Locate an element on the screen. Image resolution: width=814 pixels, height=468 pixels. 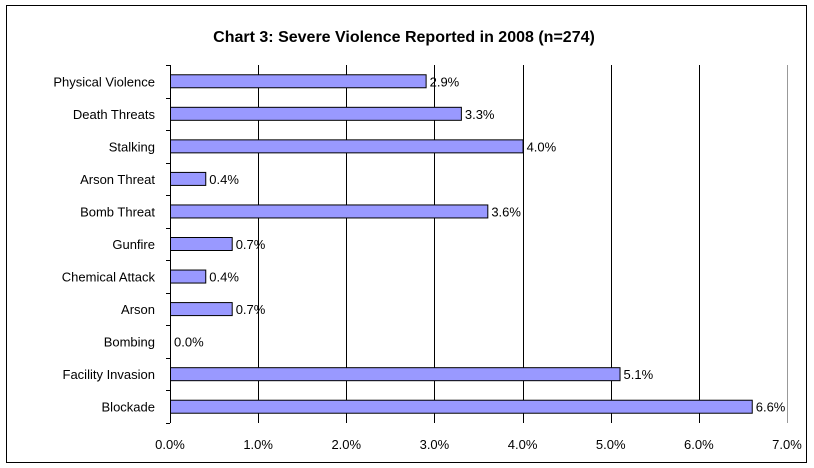
x-tick-label: 1.0% is located at coordinates (258, 444).